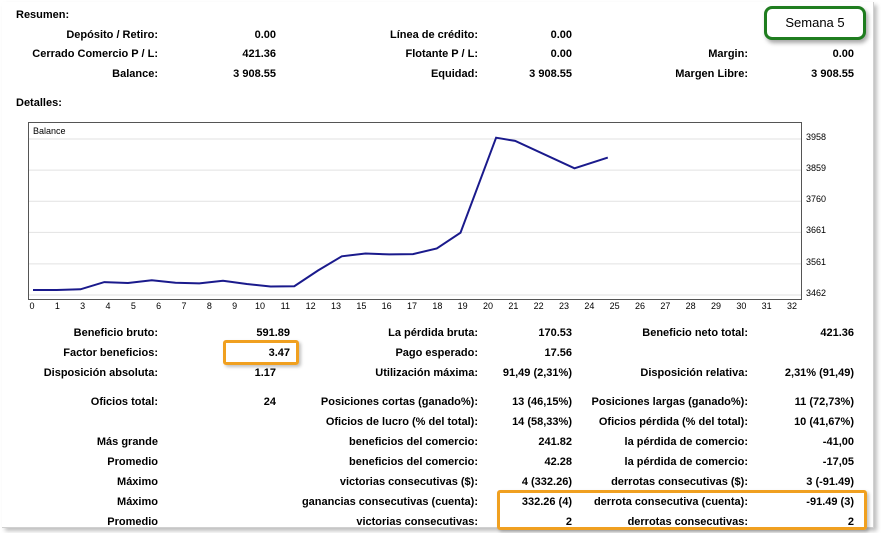 This screenshot has width=881, height=533. What do you see at coordinates (537, 373) in the screenshot?
I see `max-utilization-value: 91,49 (2,31%)` at bounding box center [537, 373].